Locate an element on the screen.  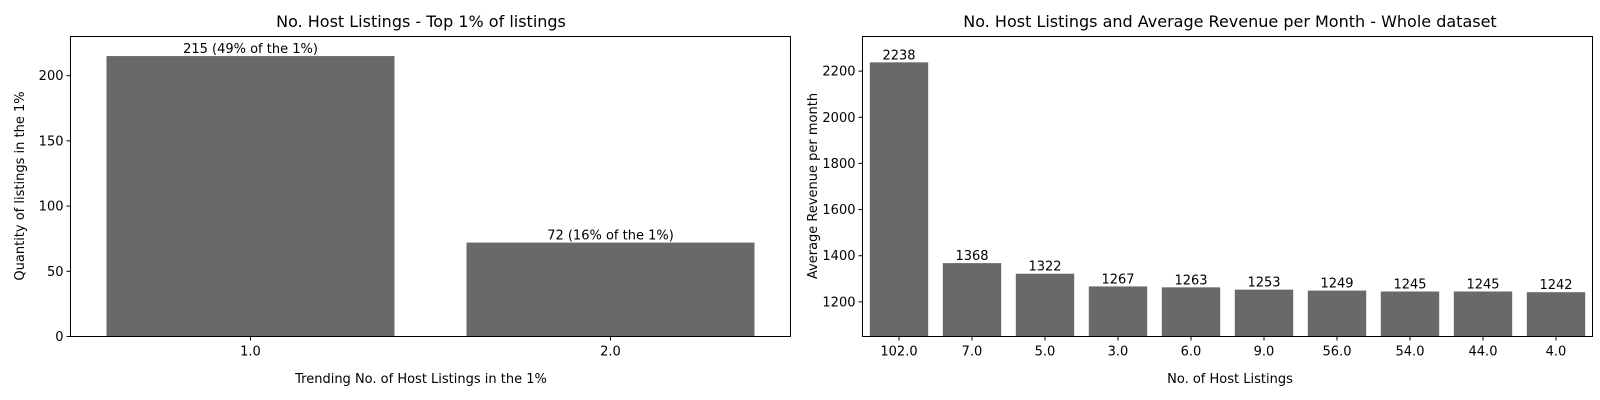
x-axis-label: Trending No. of Host Listings in the 1% is located at coordinates (420, 379).